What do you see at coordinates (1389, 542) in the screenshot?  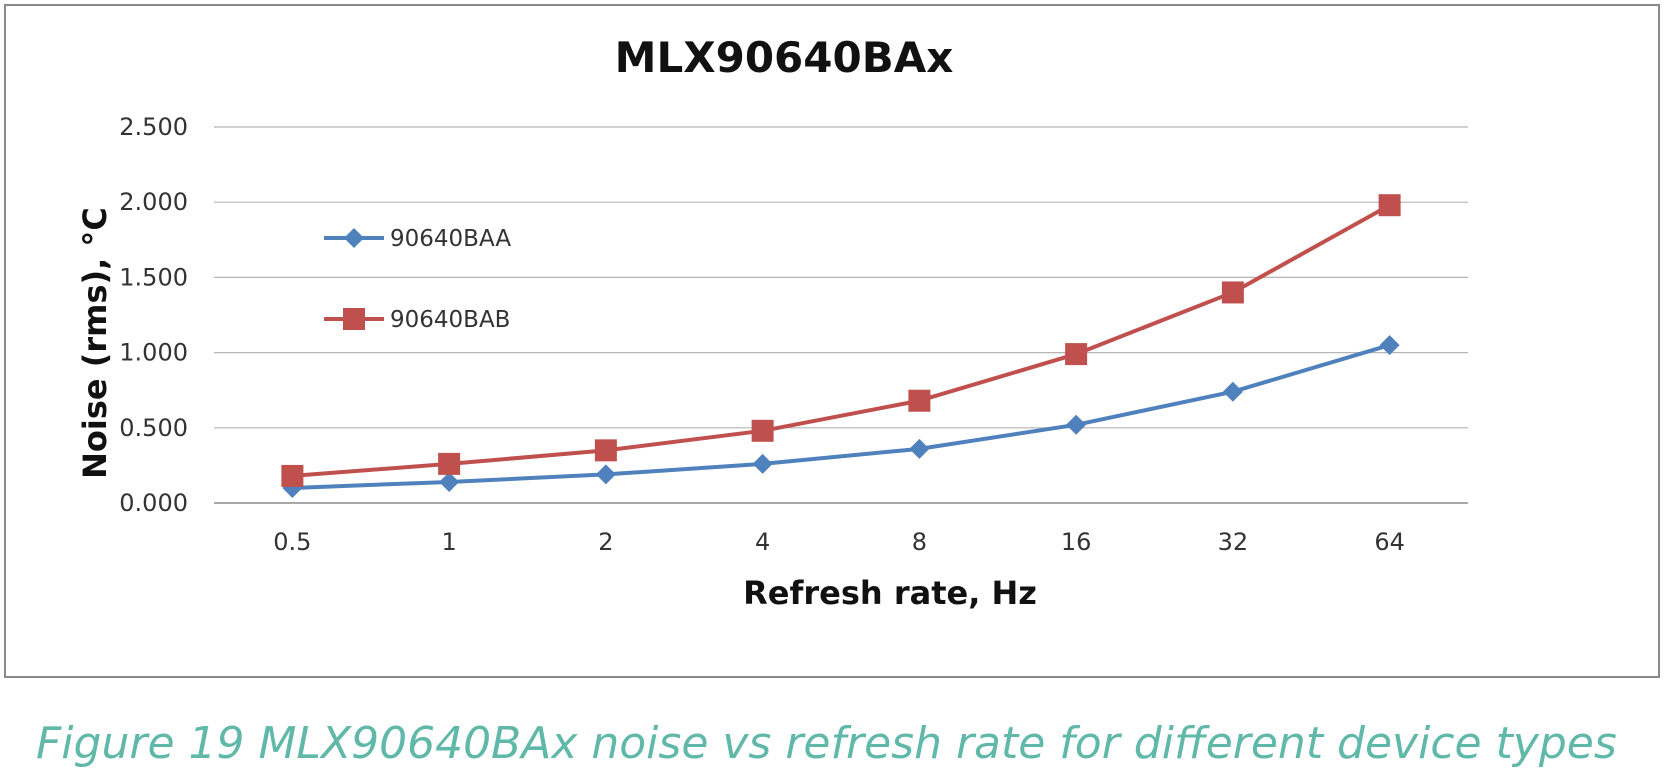 I see `x-tick-label: 64` at bounding box center [1389, 542].